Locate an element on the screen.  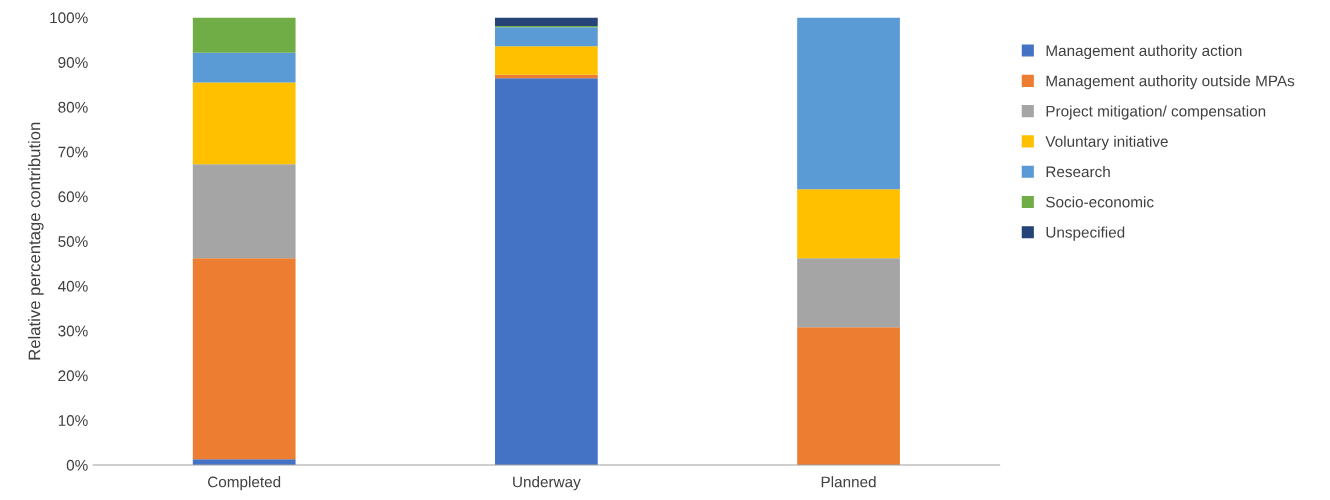
y-tick-label: 70% is located at coordinates (73, 152).